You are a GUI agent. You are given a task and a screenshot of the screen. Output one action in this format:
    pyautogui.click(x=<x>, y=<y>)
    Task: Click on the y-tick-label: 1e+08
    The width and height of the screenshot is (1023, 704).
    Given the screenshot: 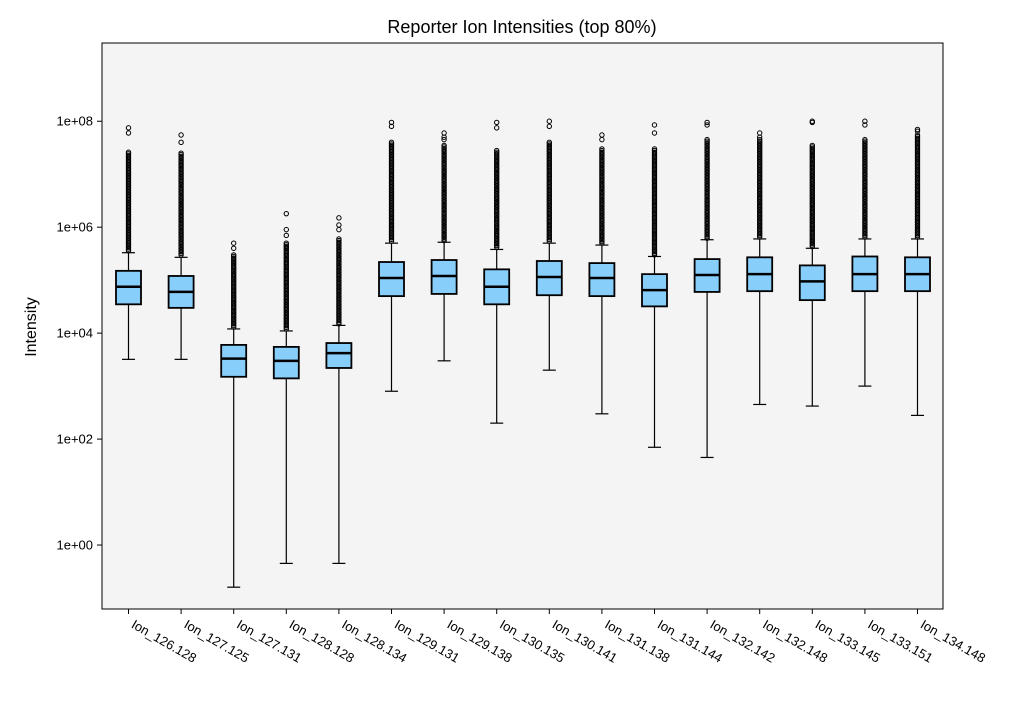 What is the action you would take?
    pyautogui.click(x=74, y=121)
    